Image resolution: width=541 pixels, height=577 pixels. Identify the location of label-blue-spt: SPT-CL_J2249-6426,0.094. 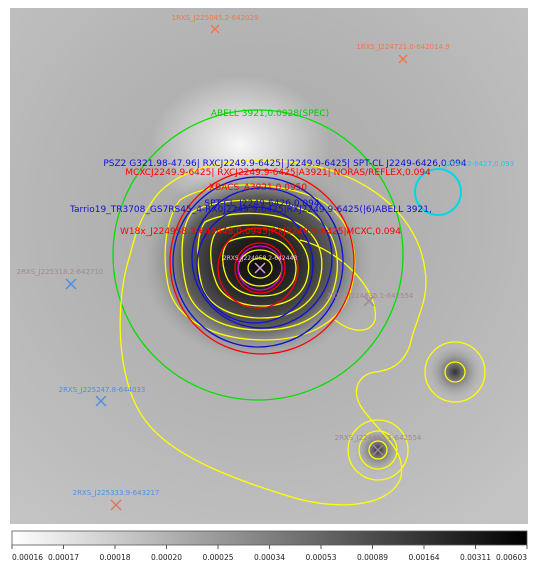
(261, 204).